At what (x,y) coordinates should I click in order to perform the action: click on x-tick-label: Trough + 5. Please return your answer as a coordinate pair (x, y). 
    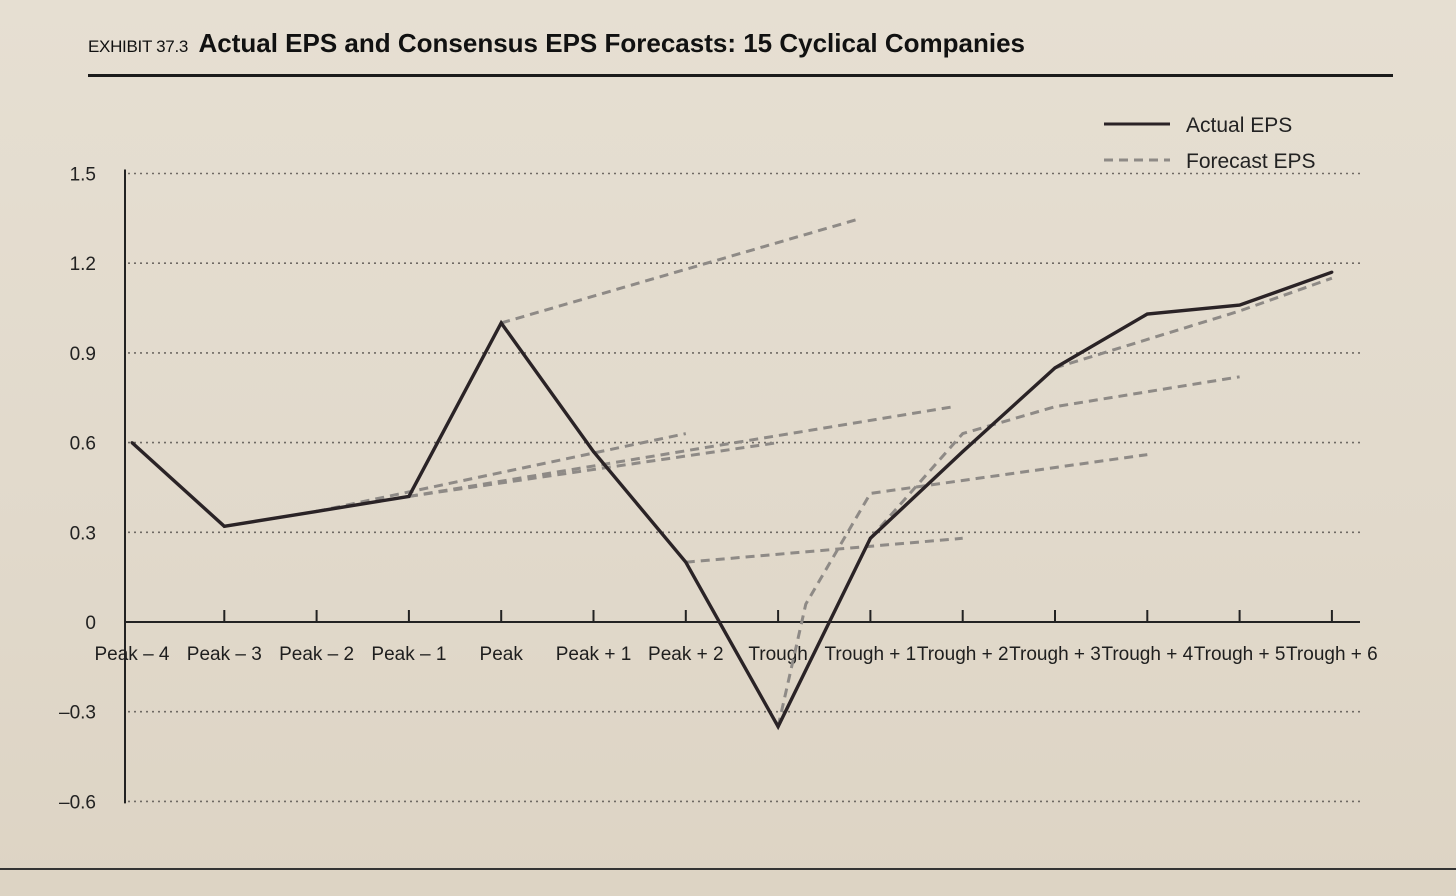
    Looking at the image, I should click on (1240, 654).